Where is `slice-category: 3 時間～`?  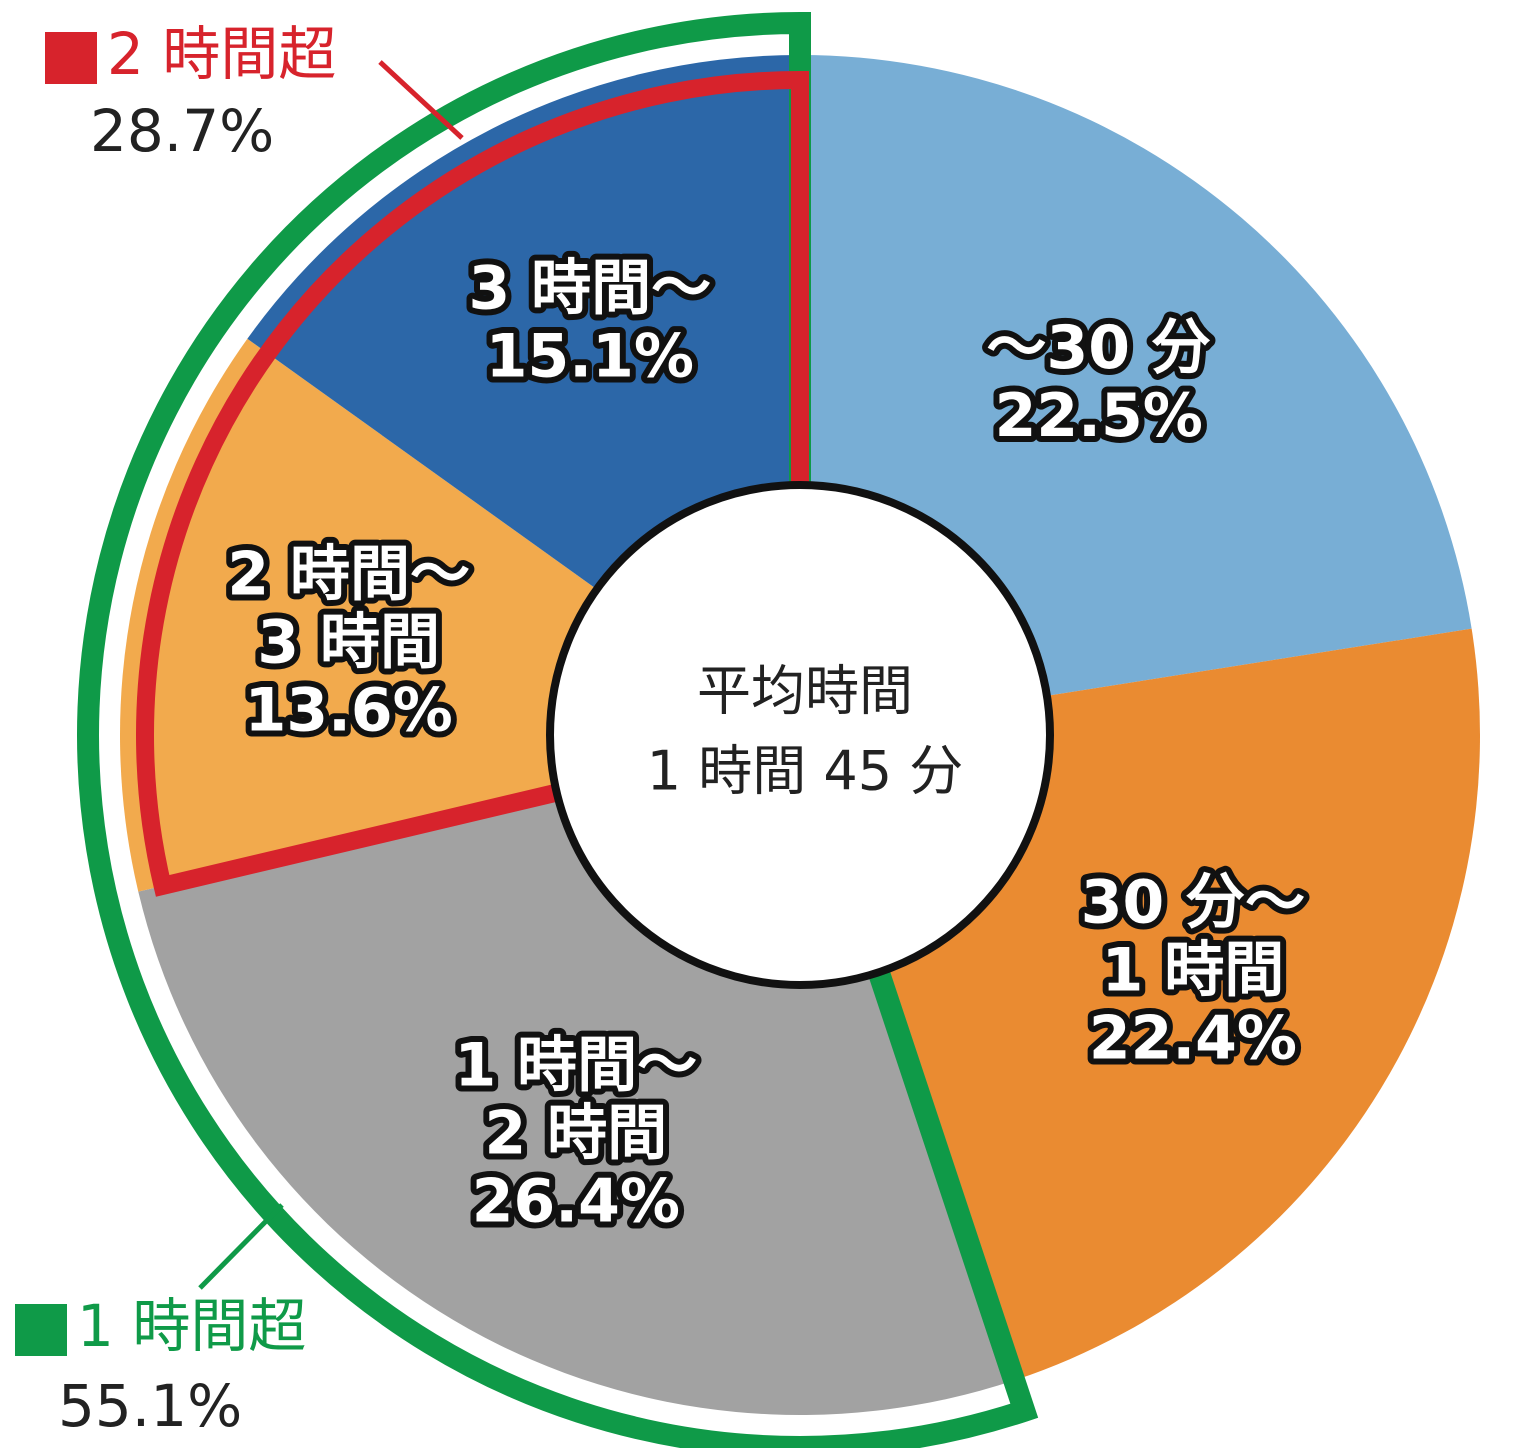 slice-category: 3 時間～ is located at coordinates (590, 288).